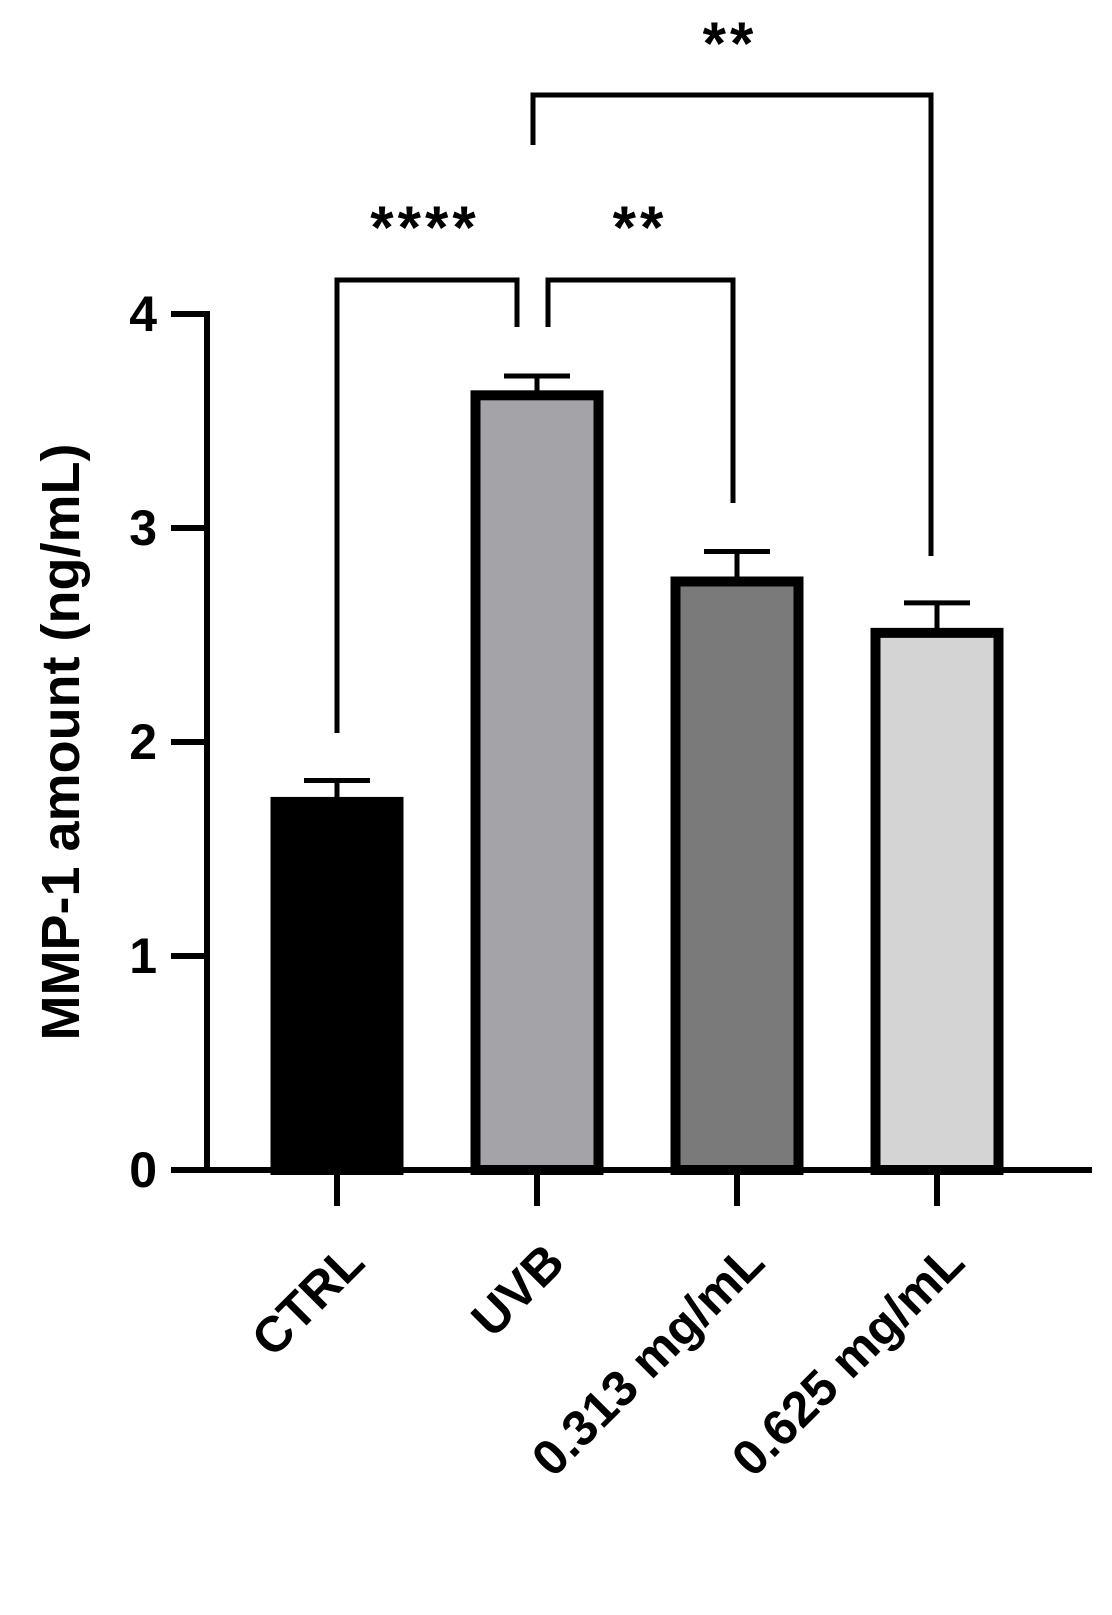 The image size is (1112, 1615). Describe the element at coordinates (143, 956) in the screenshot. I see `y-tick-label: 1` at that location.